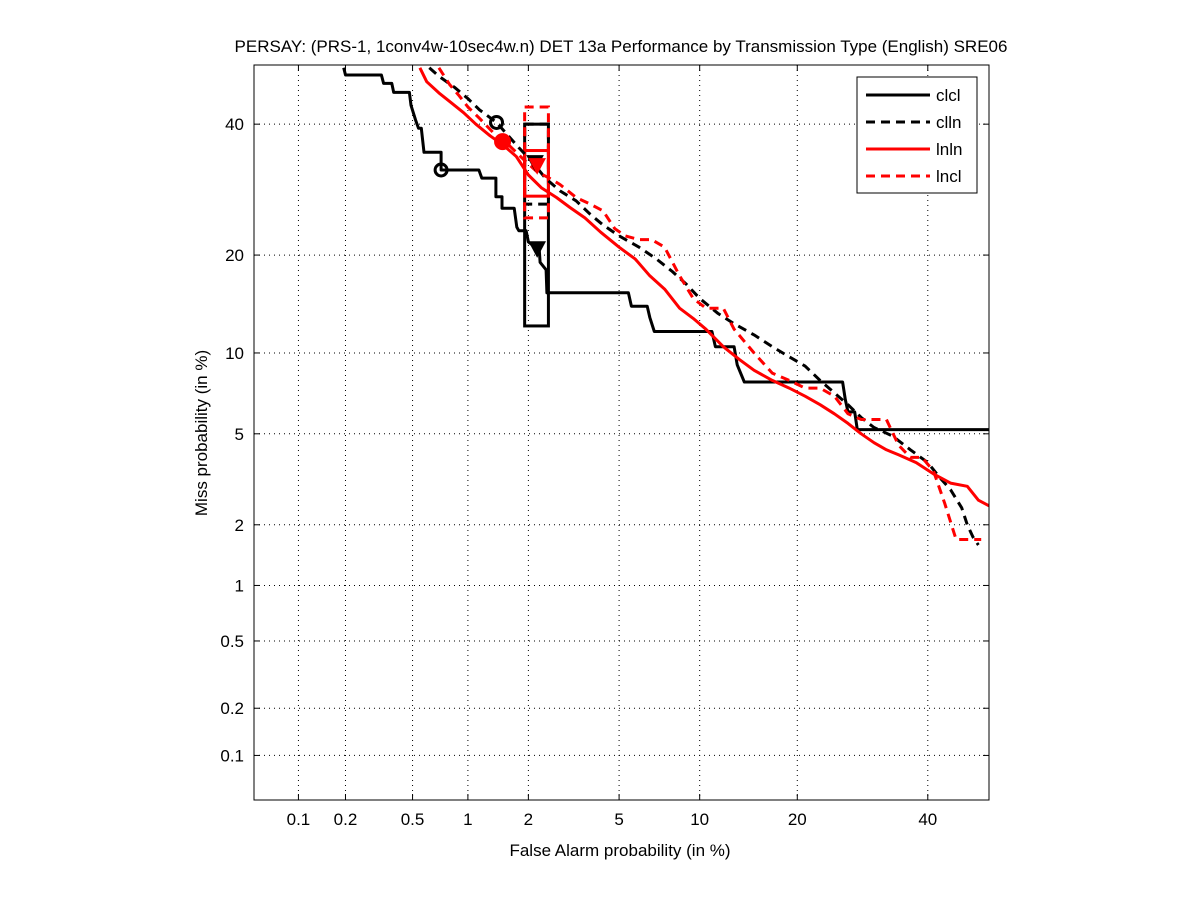 The image size is (1201, 900). I want to click on x-tick-label: 0.2, so click(346, 819).